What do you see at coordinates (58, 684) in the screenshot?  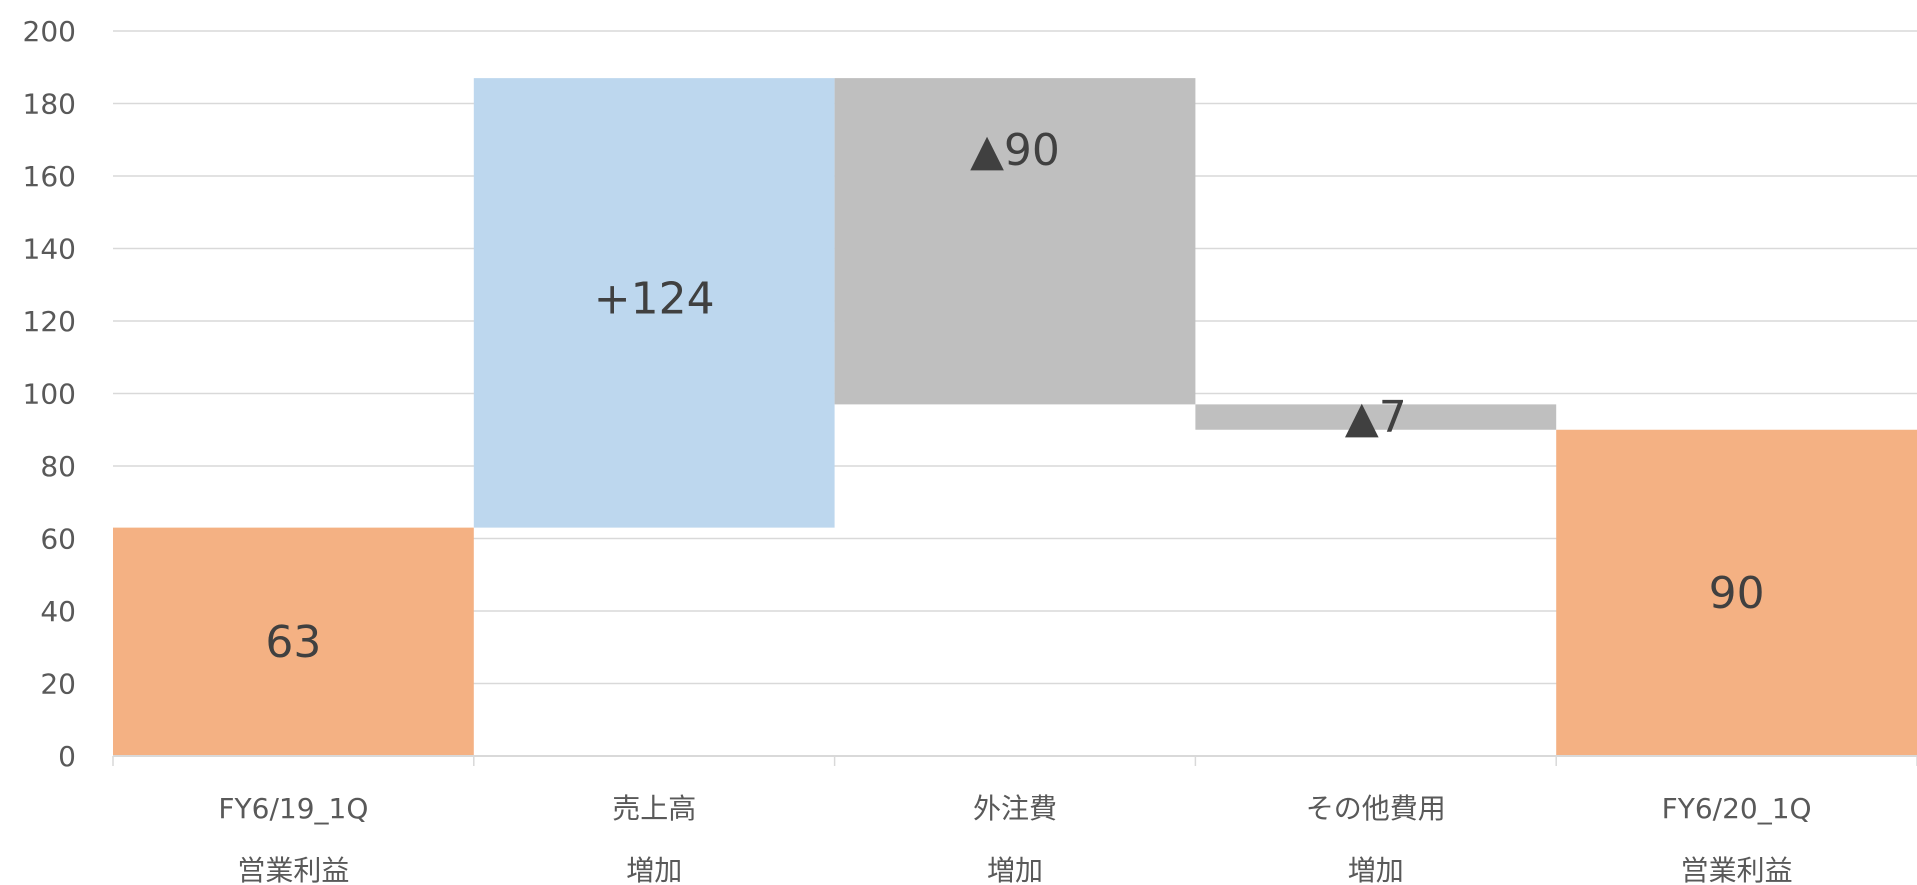 I see `y-tick-label: 20` at bounding box center [58, 684].